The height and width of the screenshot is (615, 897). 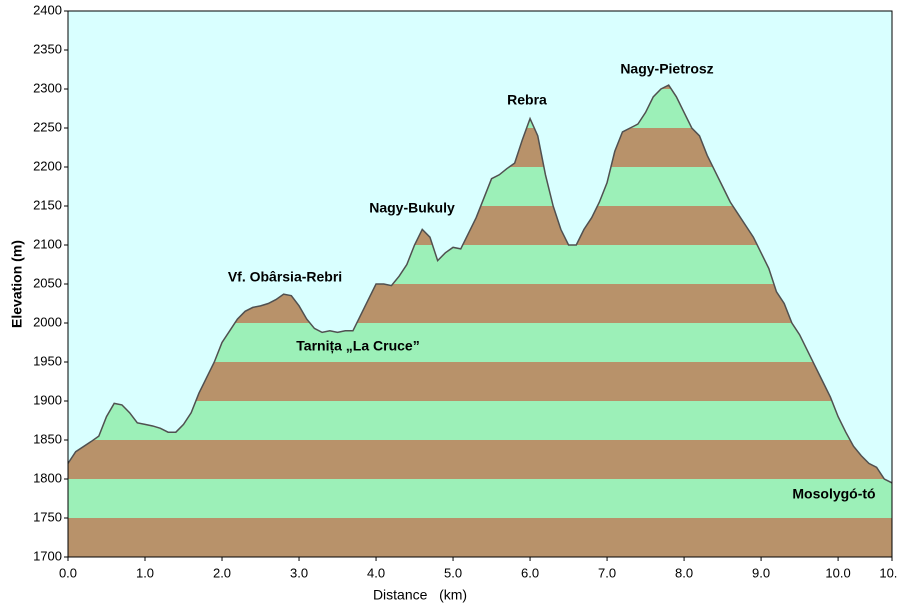 What do you see at coordinates (68, 572) in the screenshot?
I see `x-tick-label: 0.0` at bounding box center [68, 572].